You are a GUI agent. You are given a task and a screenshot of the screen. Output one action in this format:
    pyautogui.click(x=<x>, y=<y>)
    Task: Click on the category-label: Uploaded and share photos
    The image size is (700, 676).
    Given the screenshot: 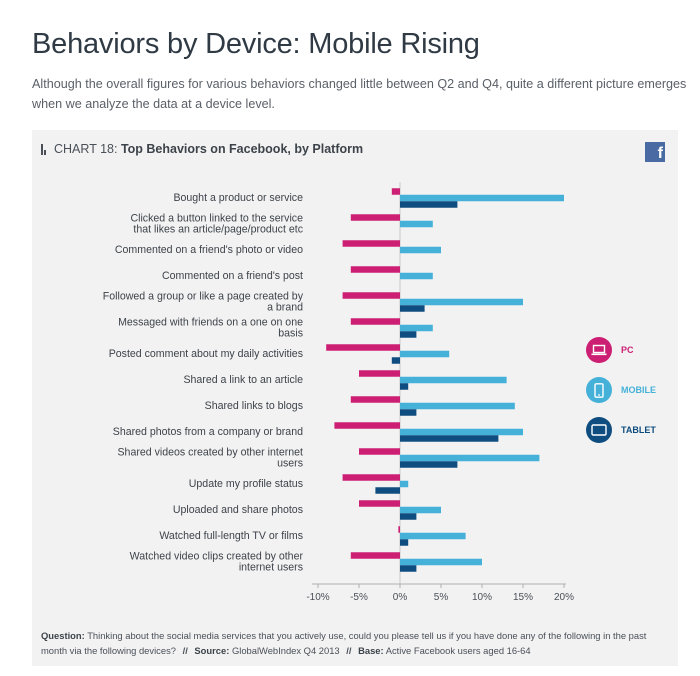 What is the action you would take?
    pyautogui.click(x=238, y=510)
    